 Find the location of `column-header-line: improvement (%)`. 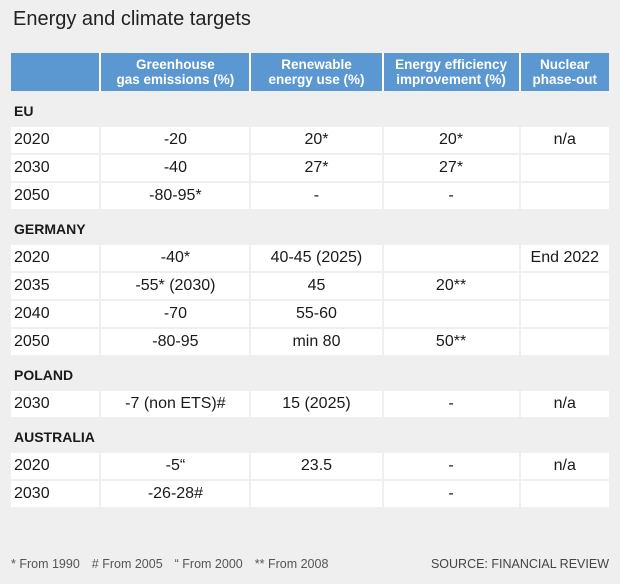

column-header-line: improvement (%) is located at coordinates (451, 79).